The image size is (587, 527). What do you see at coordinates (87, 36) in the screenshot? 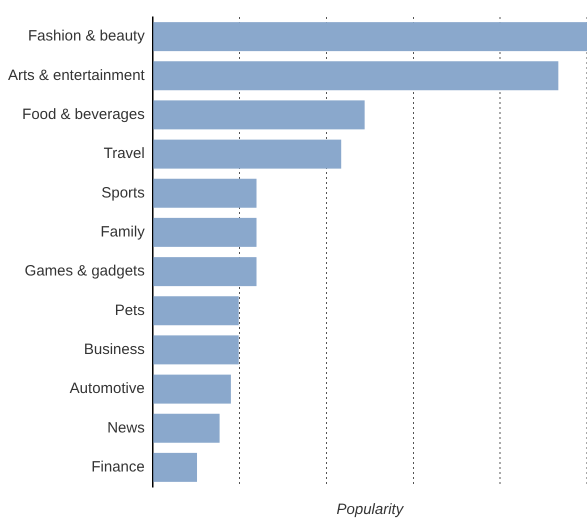
I see `y-tick-label: Fashion & beauty` at bounding box center [87, 36].